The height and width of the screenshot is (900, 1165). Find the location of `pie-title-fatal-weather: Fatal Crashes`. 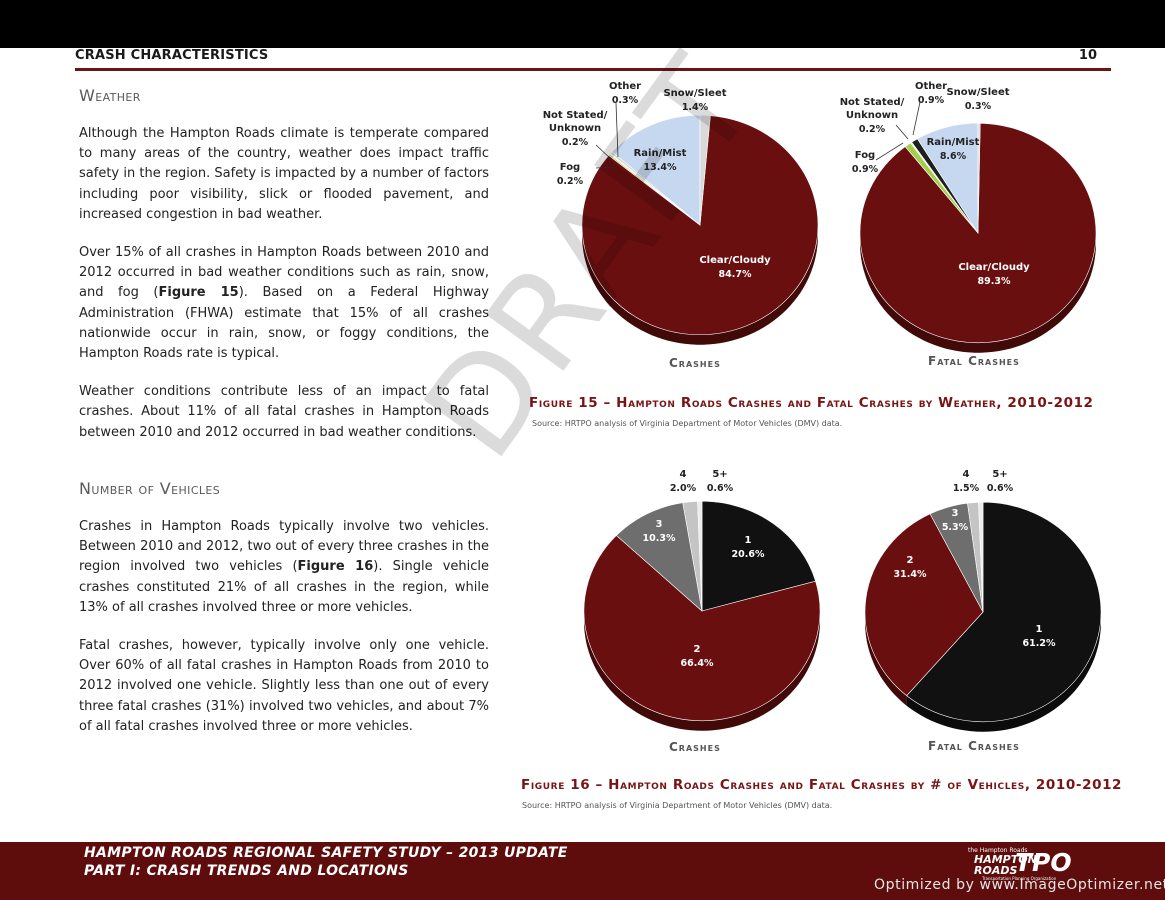

pie-title-fatal-weather: Fatal Crashes is located at coordinates (974, 361).